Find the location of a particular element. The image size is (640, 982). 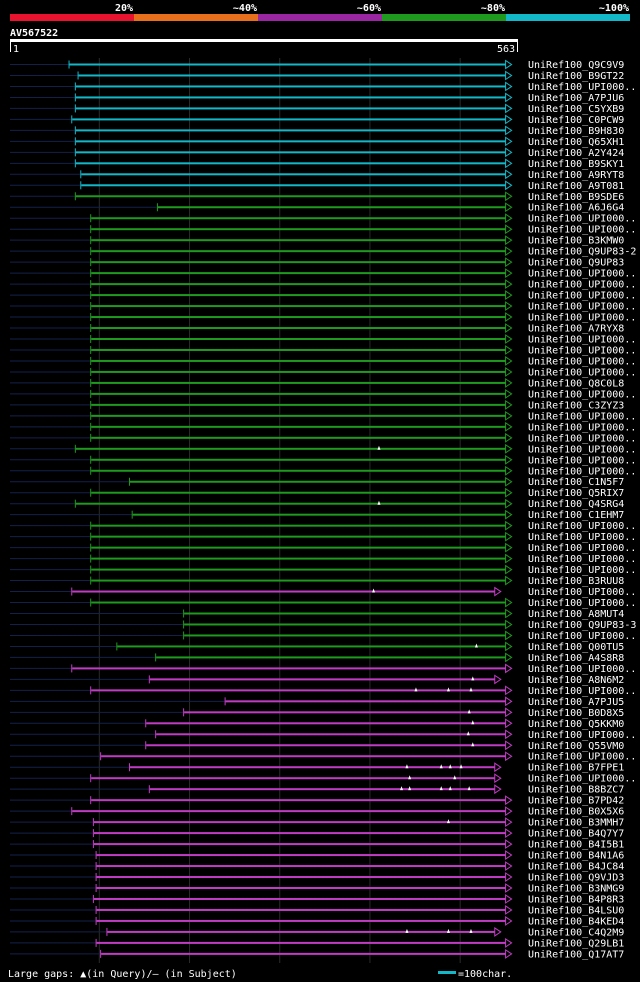

hit-label: UniRef100_C1N5F7 is located at coordinates (576, 482).